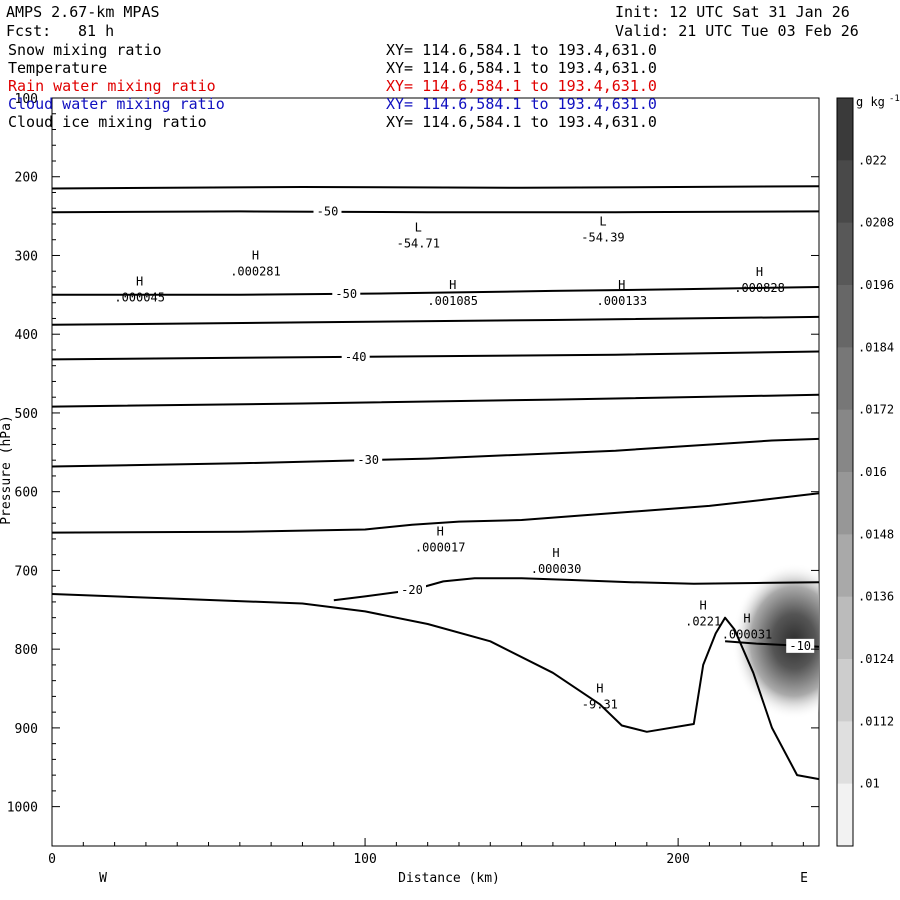 Image resolution: width=900 pixels, height=900 pixels. What do you see at coordinates (870, 102) in the screenshot?
I see `colorbar-unit: g kg` at bounding box center [870, 102].